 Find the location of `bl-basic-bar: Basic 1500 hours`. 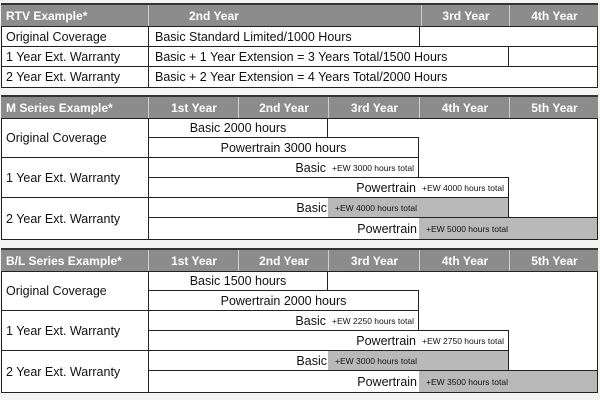

bl-basic-bar: Basic 1500 hours is located at coordinates (238, 281).